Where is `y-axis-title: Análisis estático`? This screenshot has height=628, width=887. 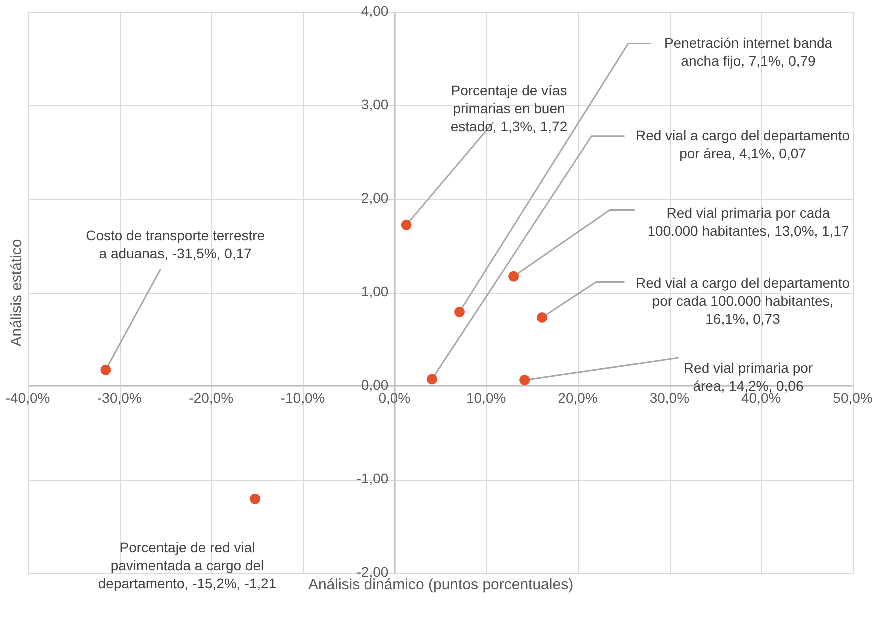 y-axis-title: Análisis estático is located at coordinates (17, 293).